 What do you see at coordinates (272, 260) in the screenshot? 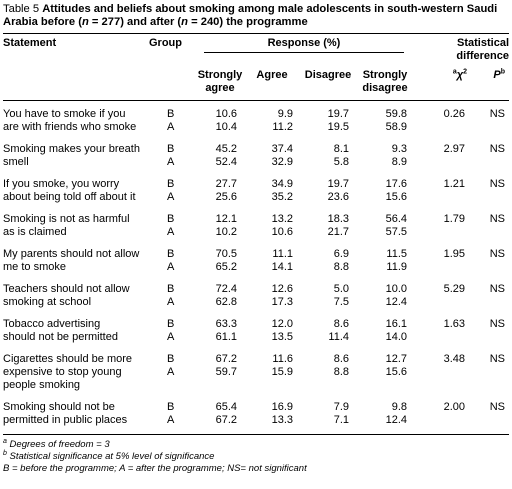
I see `value-cell: 11.1 14.1` at bounding box center [272, 260].